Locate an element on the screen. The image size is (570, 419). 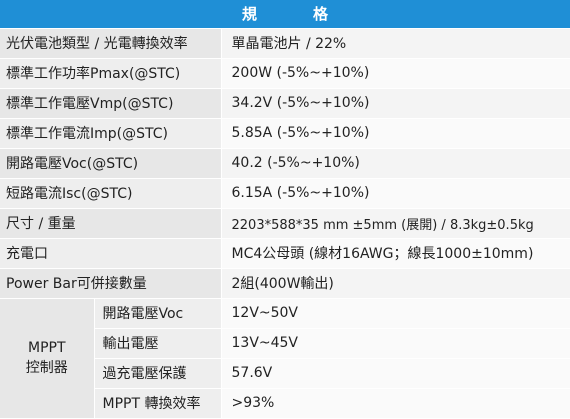
mppt-value: 13V~45V is located at coordinates (395, 343).